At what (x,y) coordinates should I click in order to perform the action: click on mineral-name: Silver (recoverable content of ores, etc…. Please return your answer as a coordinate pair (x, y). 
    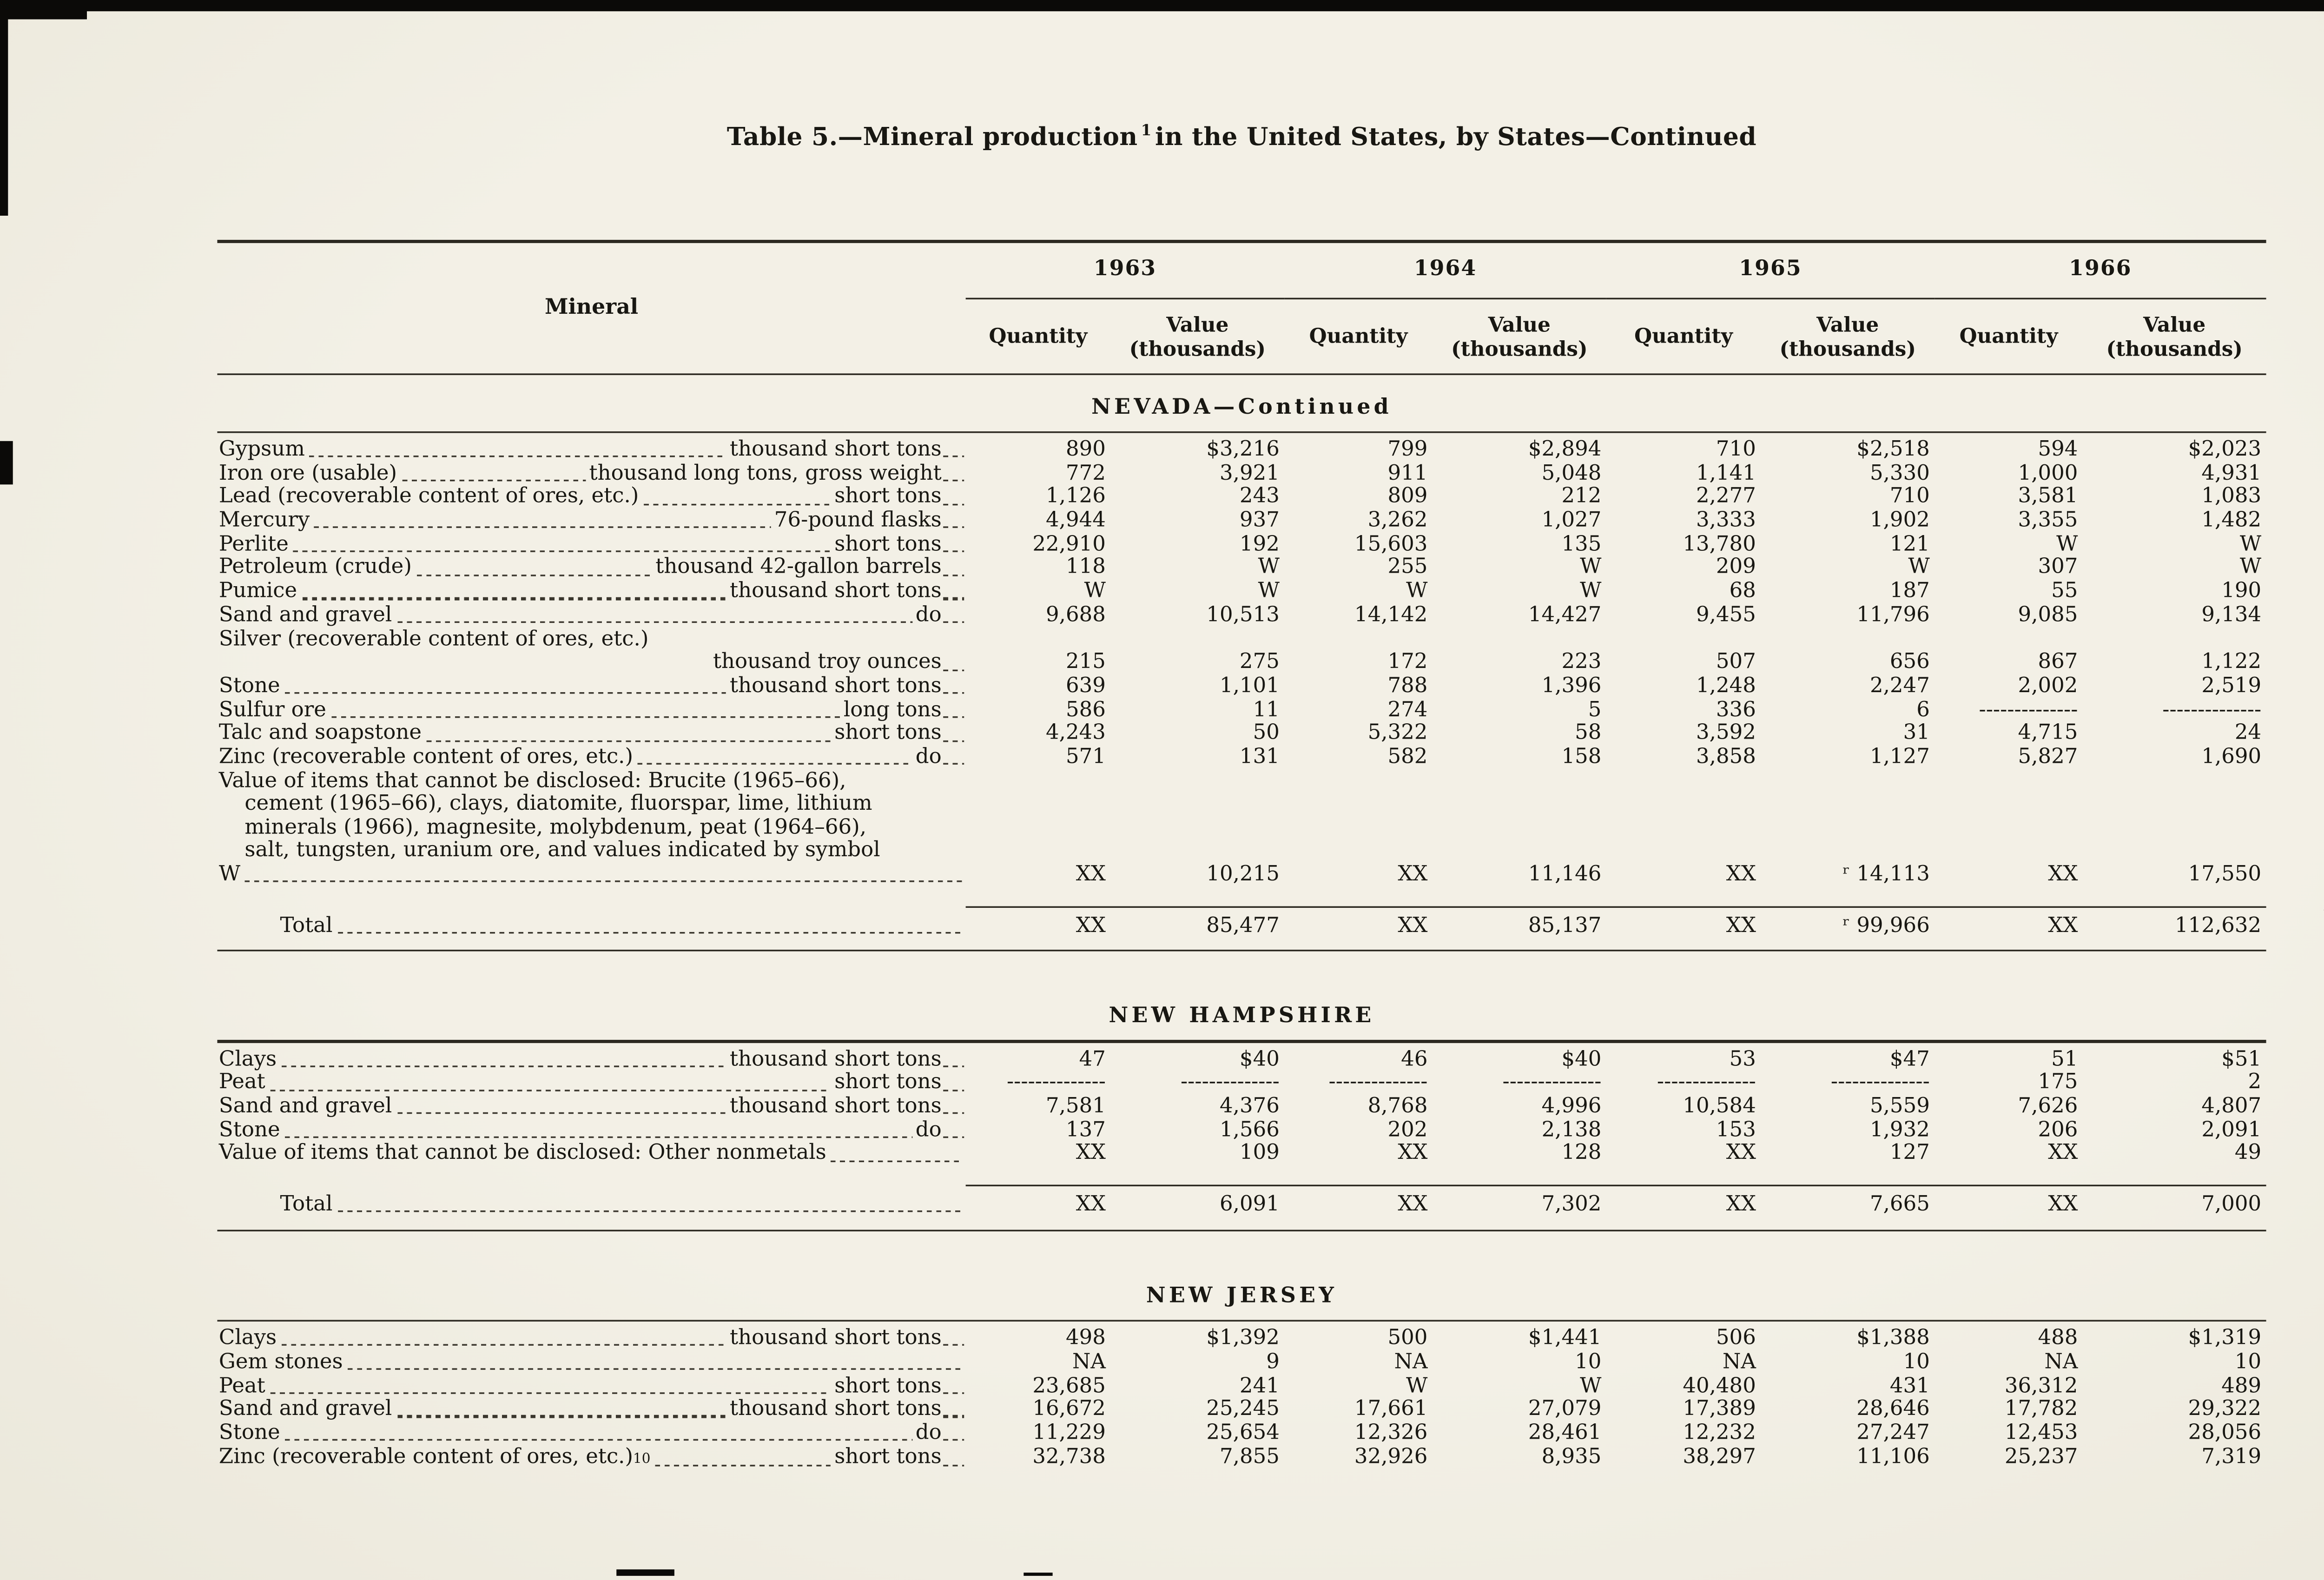
    Looking at the image, I should click on (433, 640).